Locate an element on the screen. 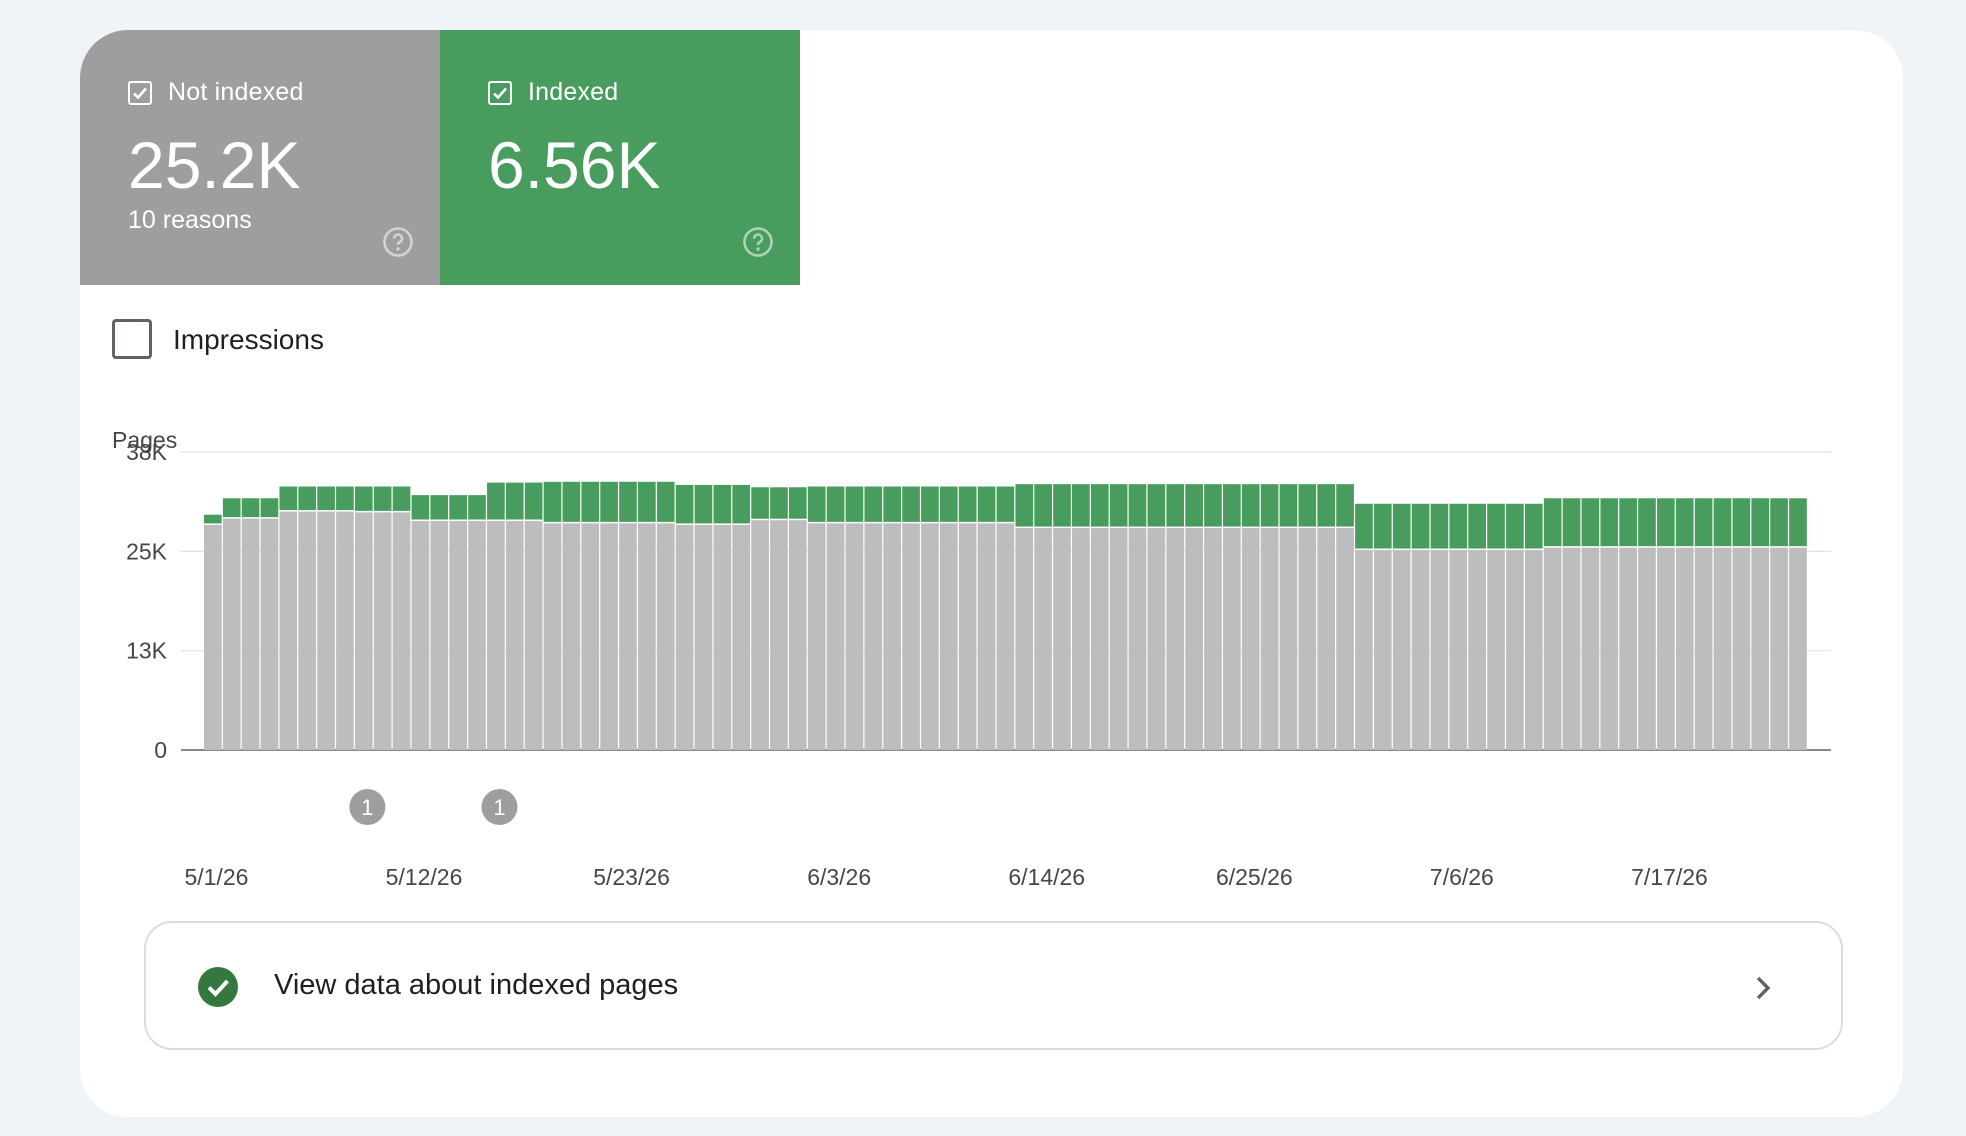 The width and height of the screenshot is (1966, 1136). view-indexed-pages-link: View data about indexed pages is located at coordinates (993, 985).